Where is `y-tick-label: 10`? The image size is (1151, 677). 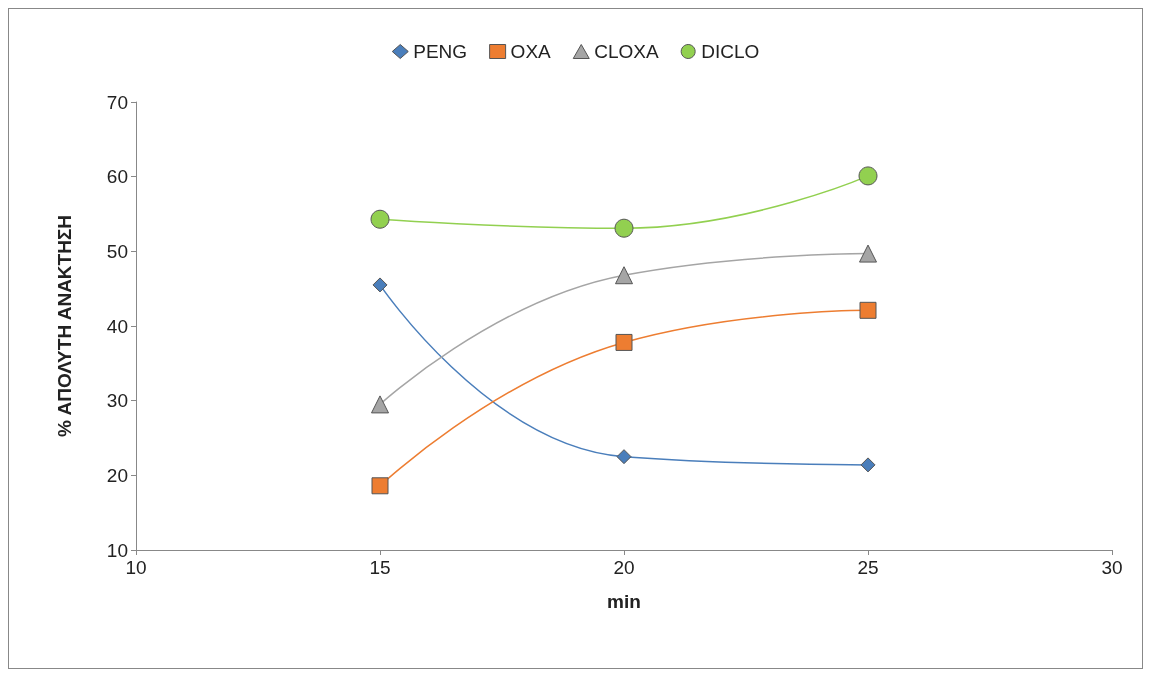
y-tick-label: 10 is located at coordinates (117, 550).